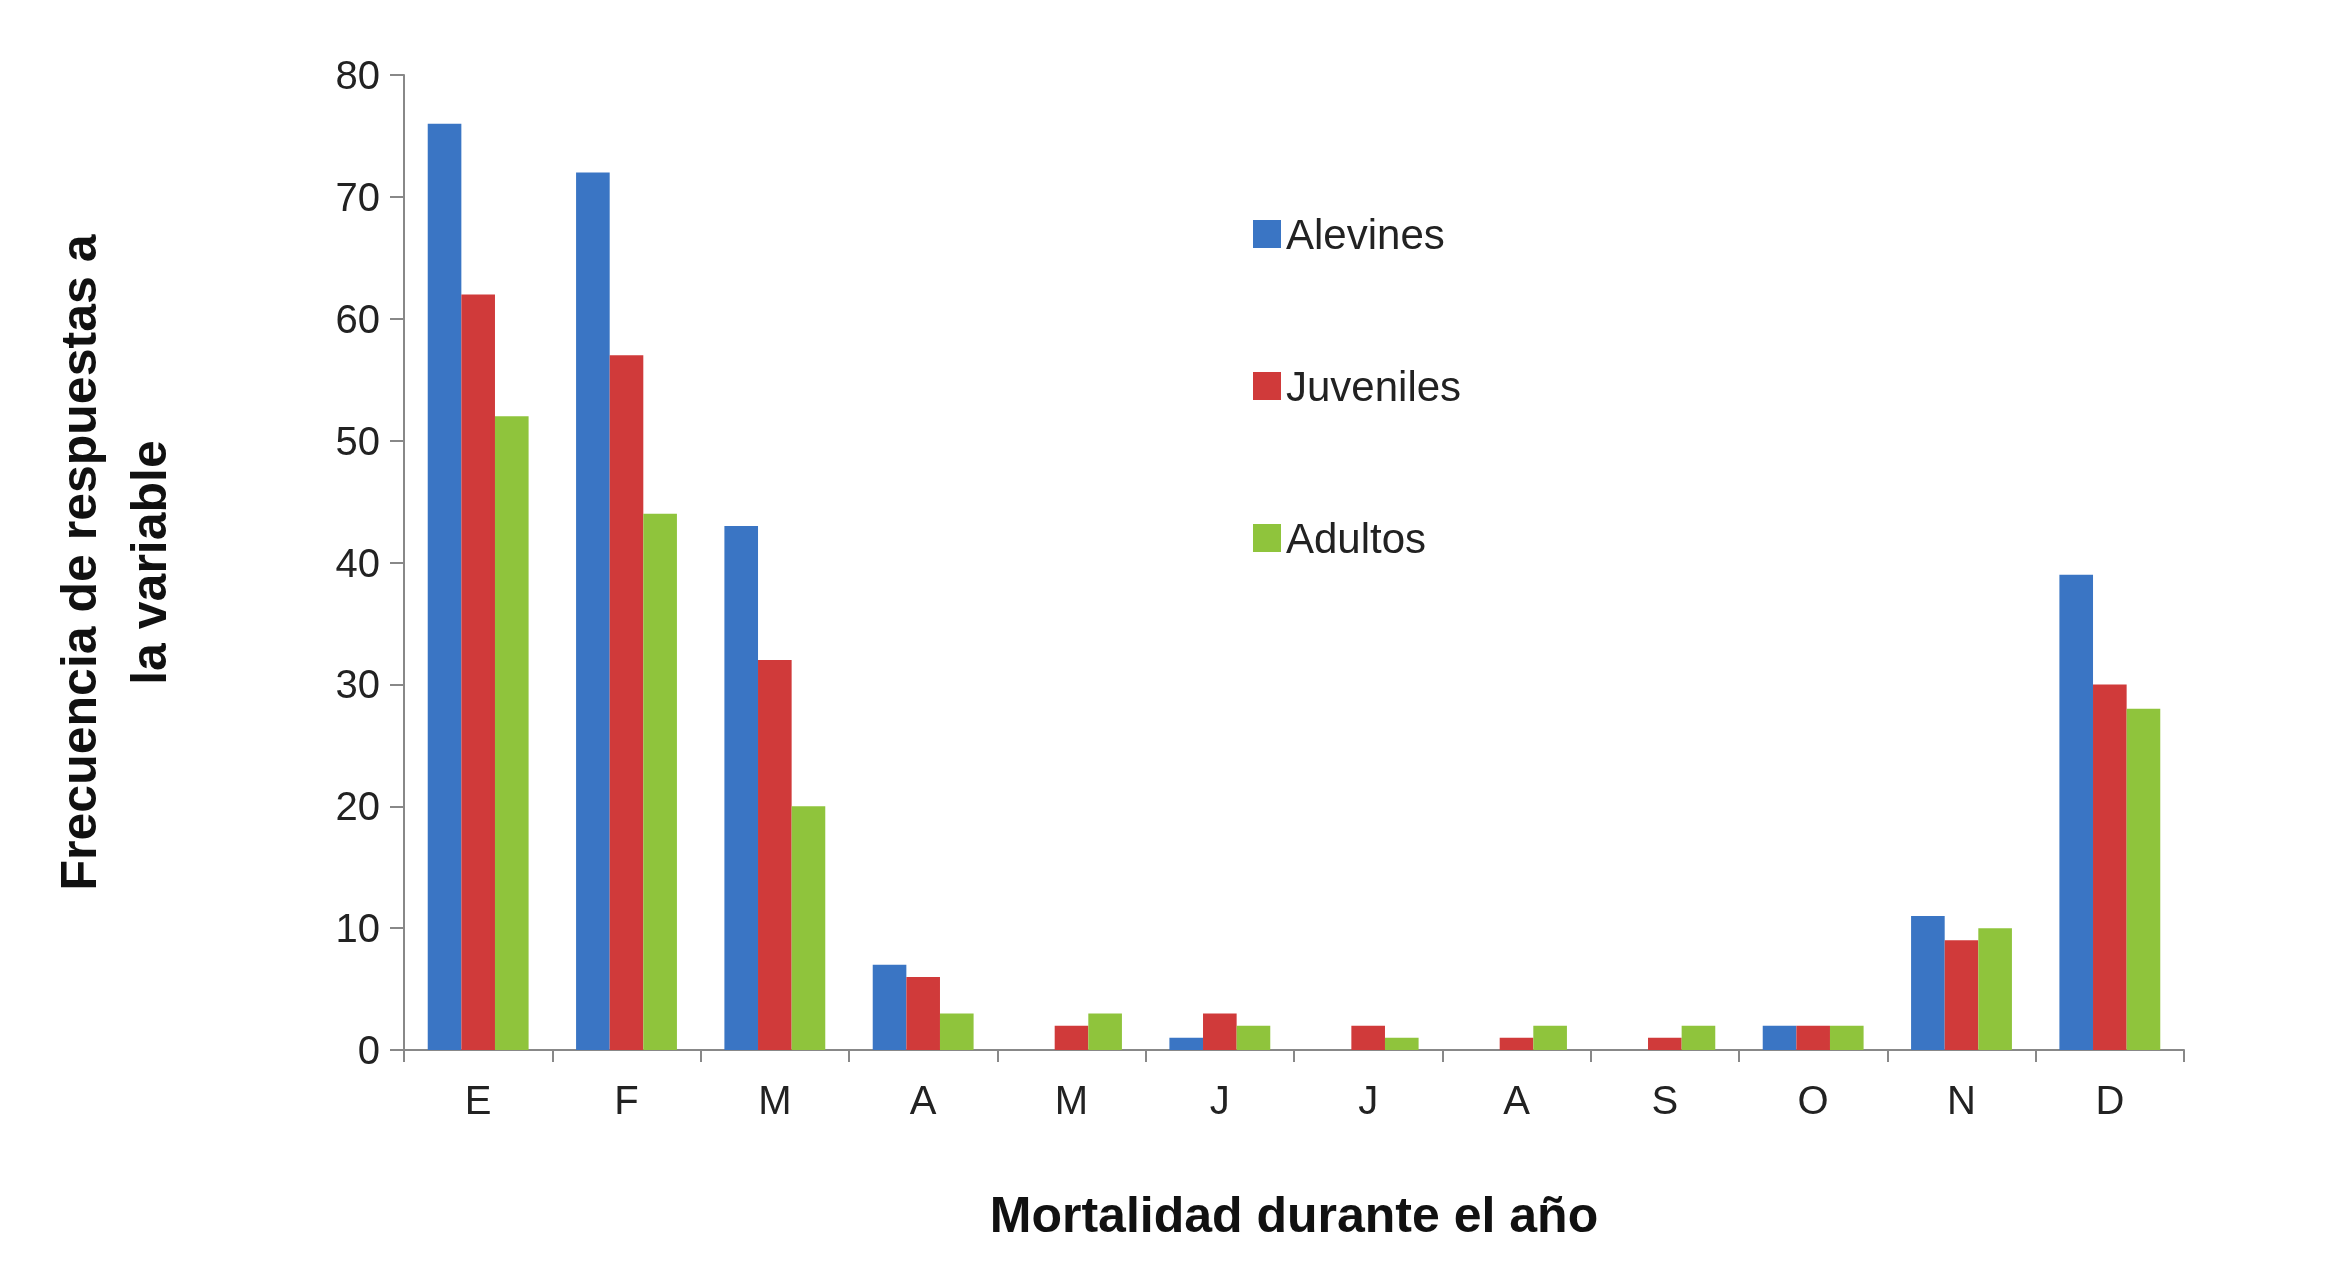  Describe the element at coordinates (478, 1100) in the screenshot. I see `x-tick-label: E` at that location.